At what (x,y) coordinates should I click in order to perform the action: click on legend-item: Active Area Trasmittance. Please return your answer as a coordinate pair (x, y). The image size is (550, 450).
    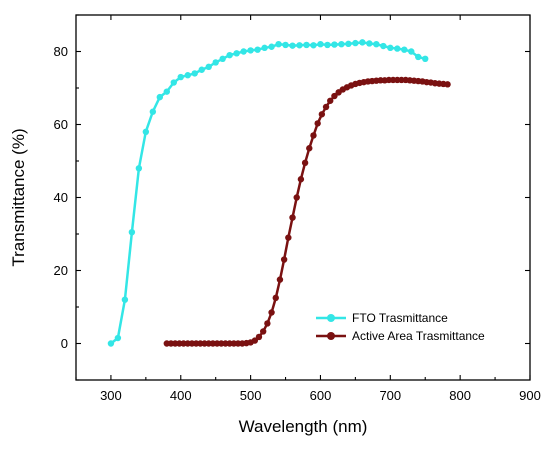
    Looking at the image, I should click on (400, 336).